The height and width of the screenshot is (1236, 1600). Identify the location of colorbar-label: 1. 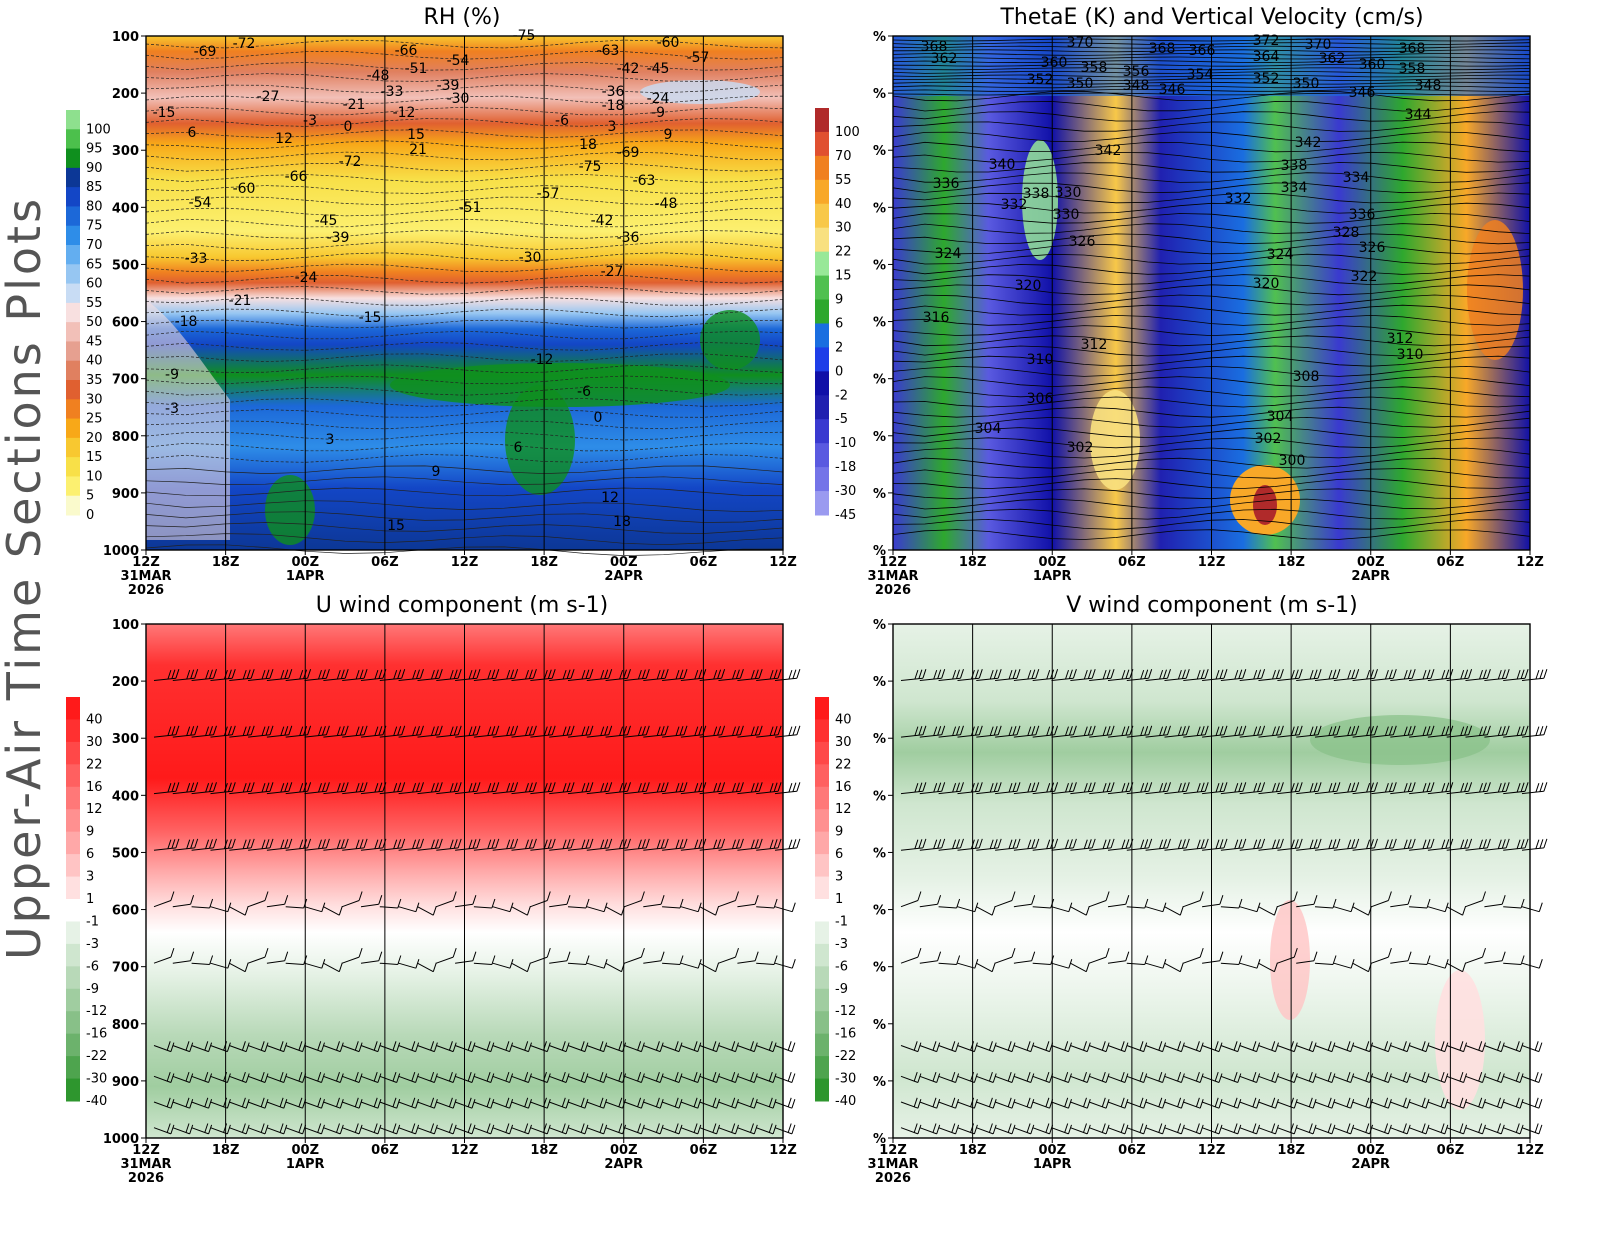
(839, 899).